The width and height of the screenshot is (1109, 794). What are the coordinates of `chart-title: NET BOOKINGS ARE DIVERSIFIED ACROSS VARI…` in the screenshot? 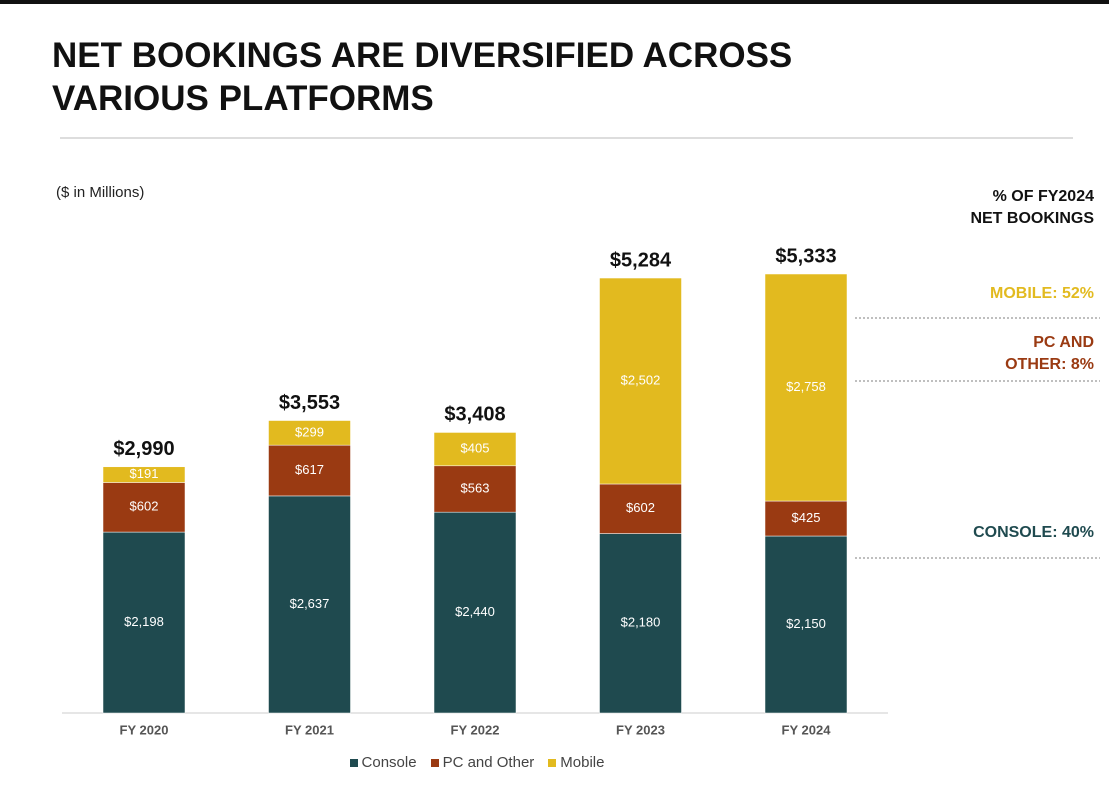 It's located at (422, 77).